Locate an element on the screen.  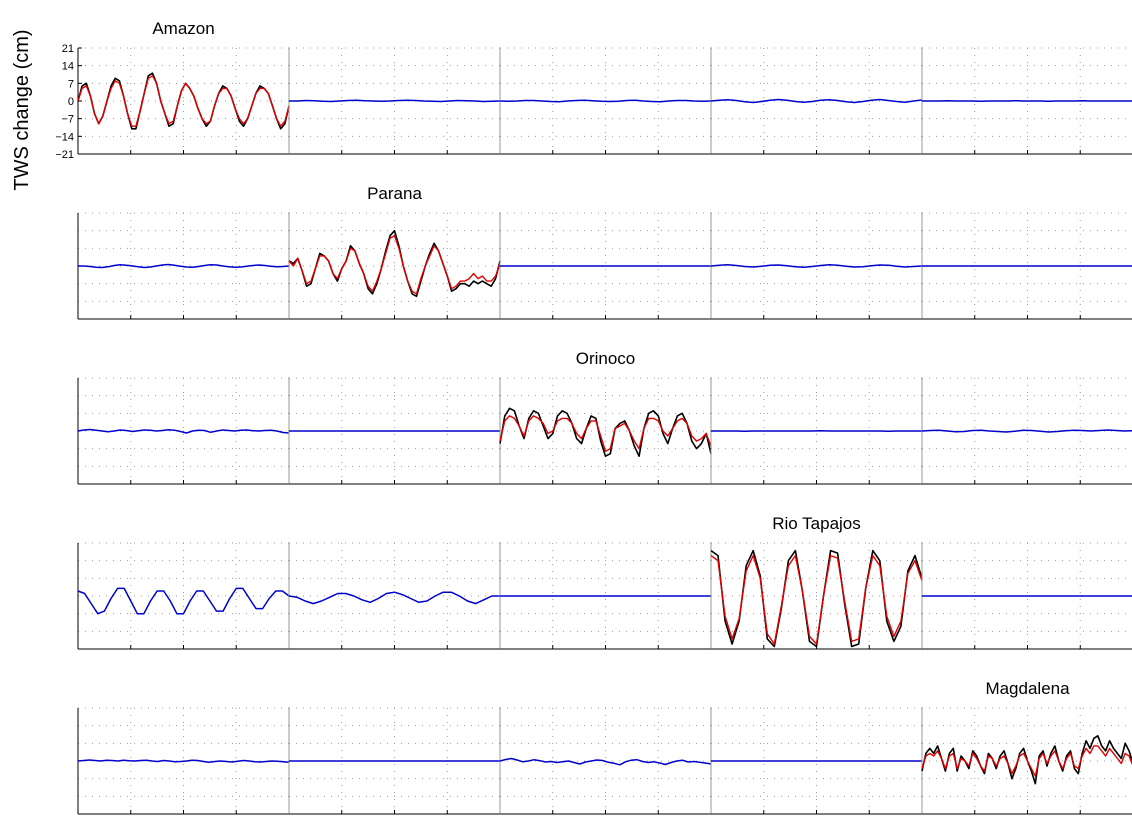
basin-title: Magdalena is located at coordinates (1027, 688).